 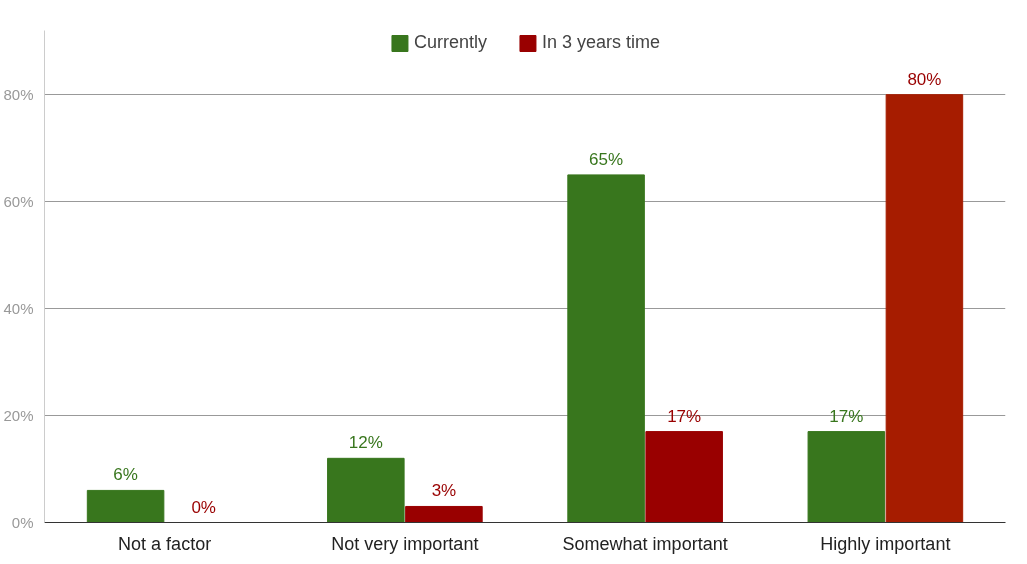 What do you see at coordinates (18, 416) in the screenshot?
I see `y-tick-label: 20%` at bounding box center [18, 416].